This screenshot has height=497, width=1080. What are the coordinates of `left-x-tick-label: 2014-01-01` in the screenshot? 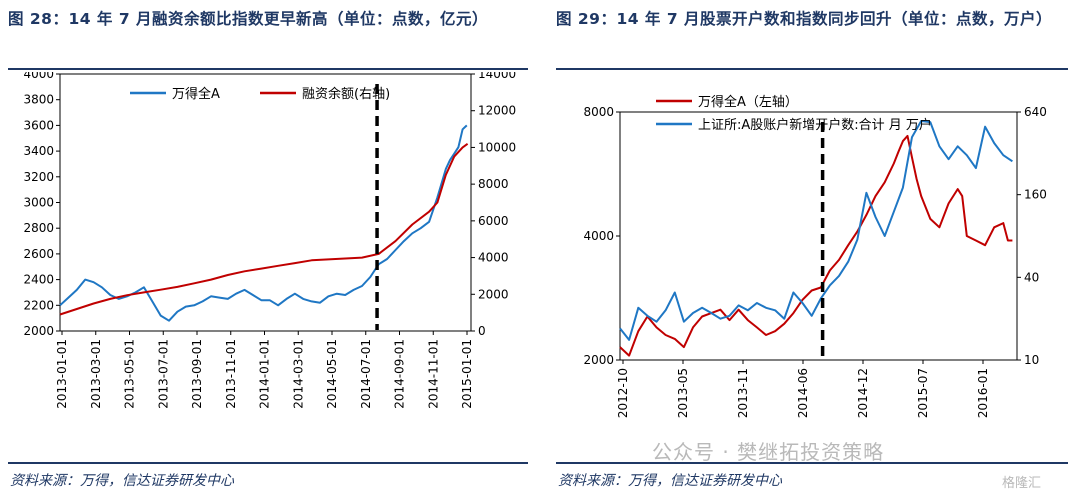 It's located at (265, 374).